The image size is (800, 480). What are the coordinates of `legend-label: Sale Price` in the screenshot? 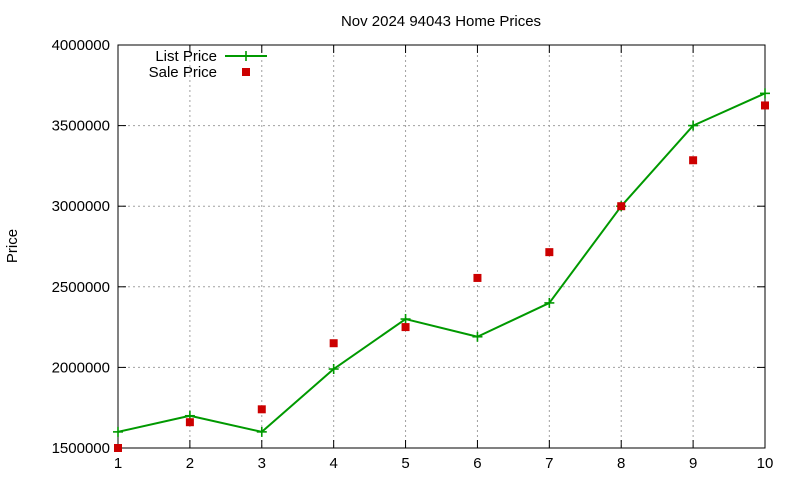 It's located at (183, 72).